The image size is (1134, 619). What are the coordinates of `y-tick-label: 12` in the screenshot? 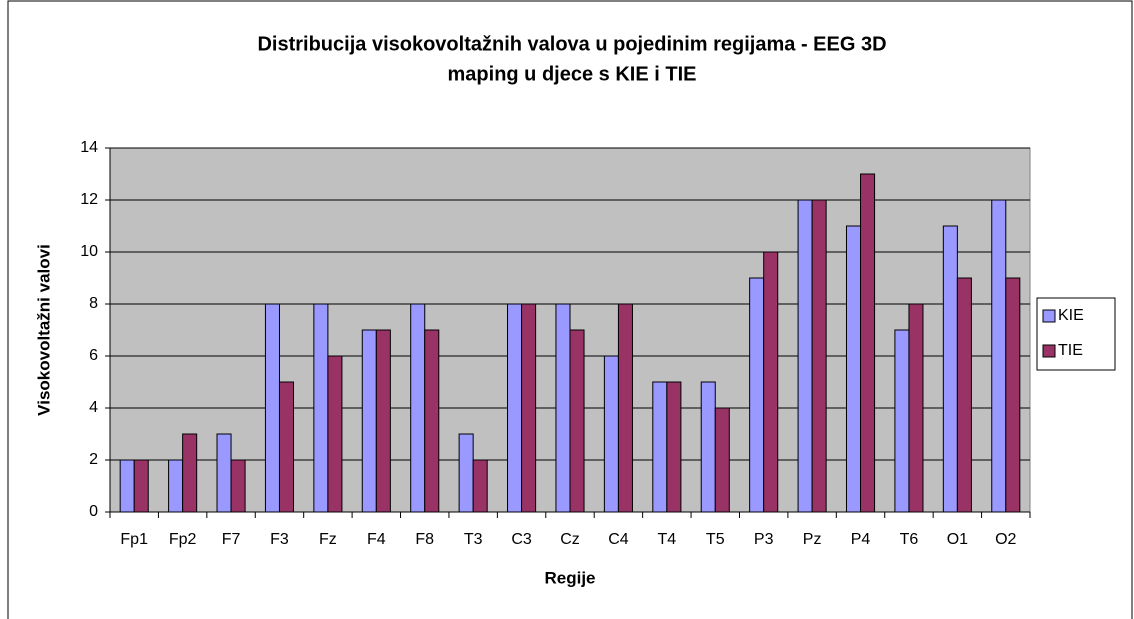 It's located at (89, 199).